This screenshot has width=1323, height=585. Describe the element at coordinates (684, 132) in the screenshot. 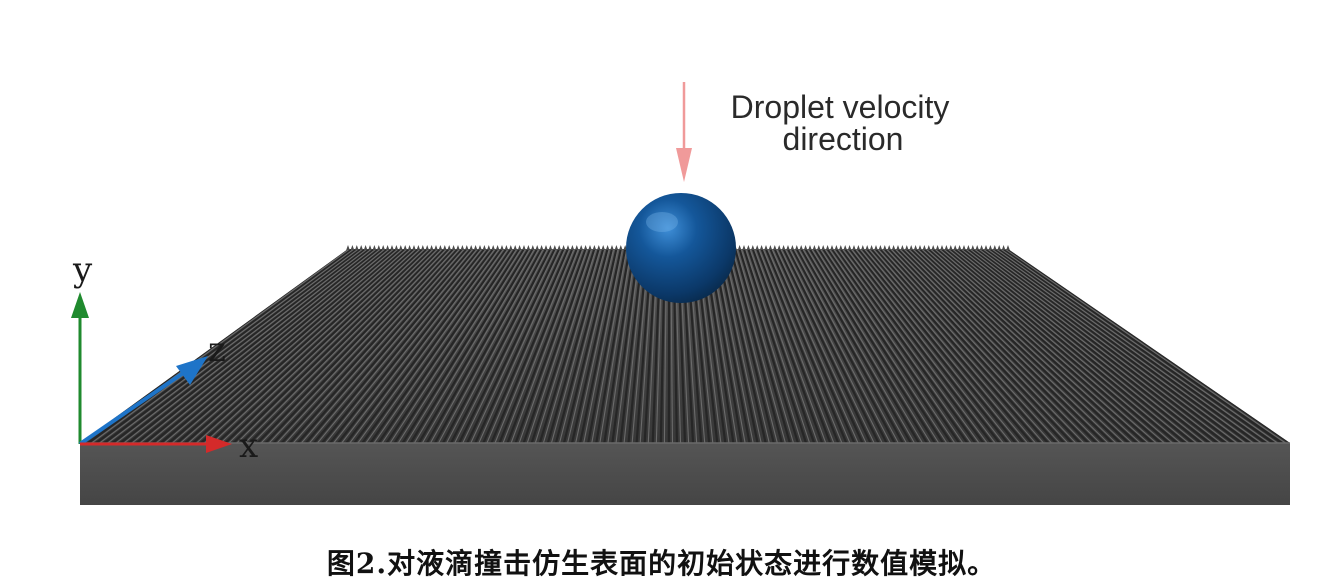

I see `velocity-arrow` at that location.